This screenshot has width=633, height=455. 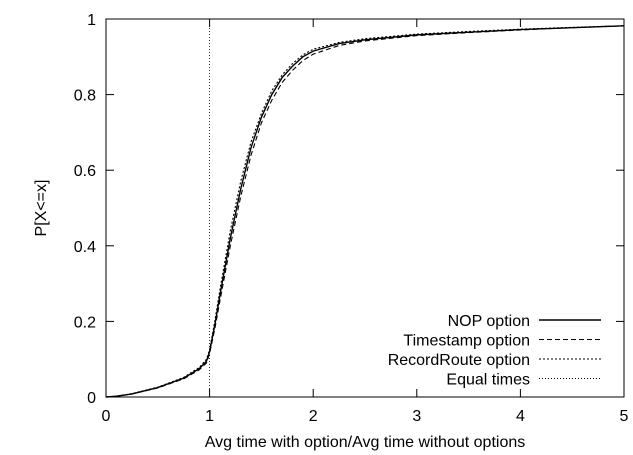 What do you see at coordinates (416, 416) in the screenshot?
I see `x-tick-label: 3` at bounding box center [416, 416].